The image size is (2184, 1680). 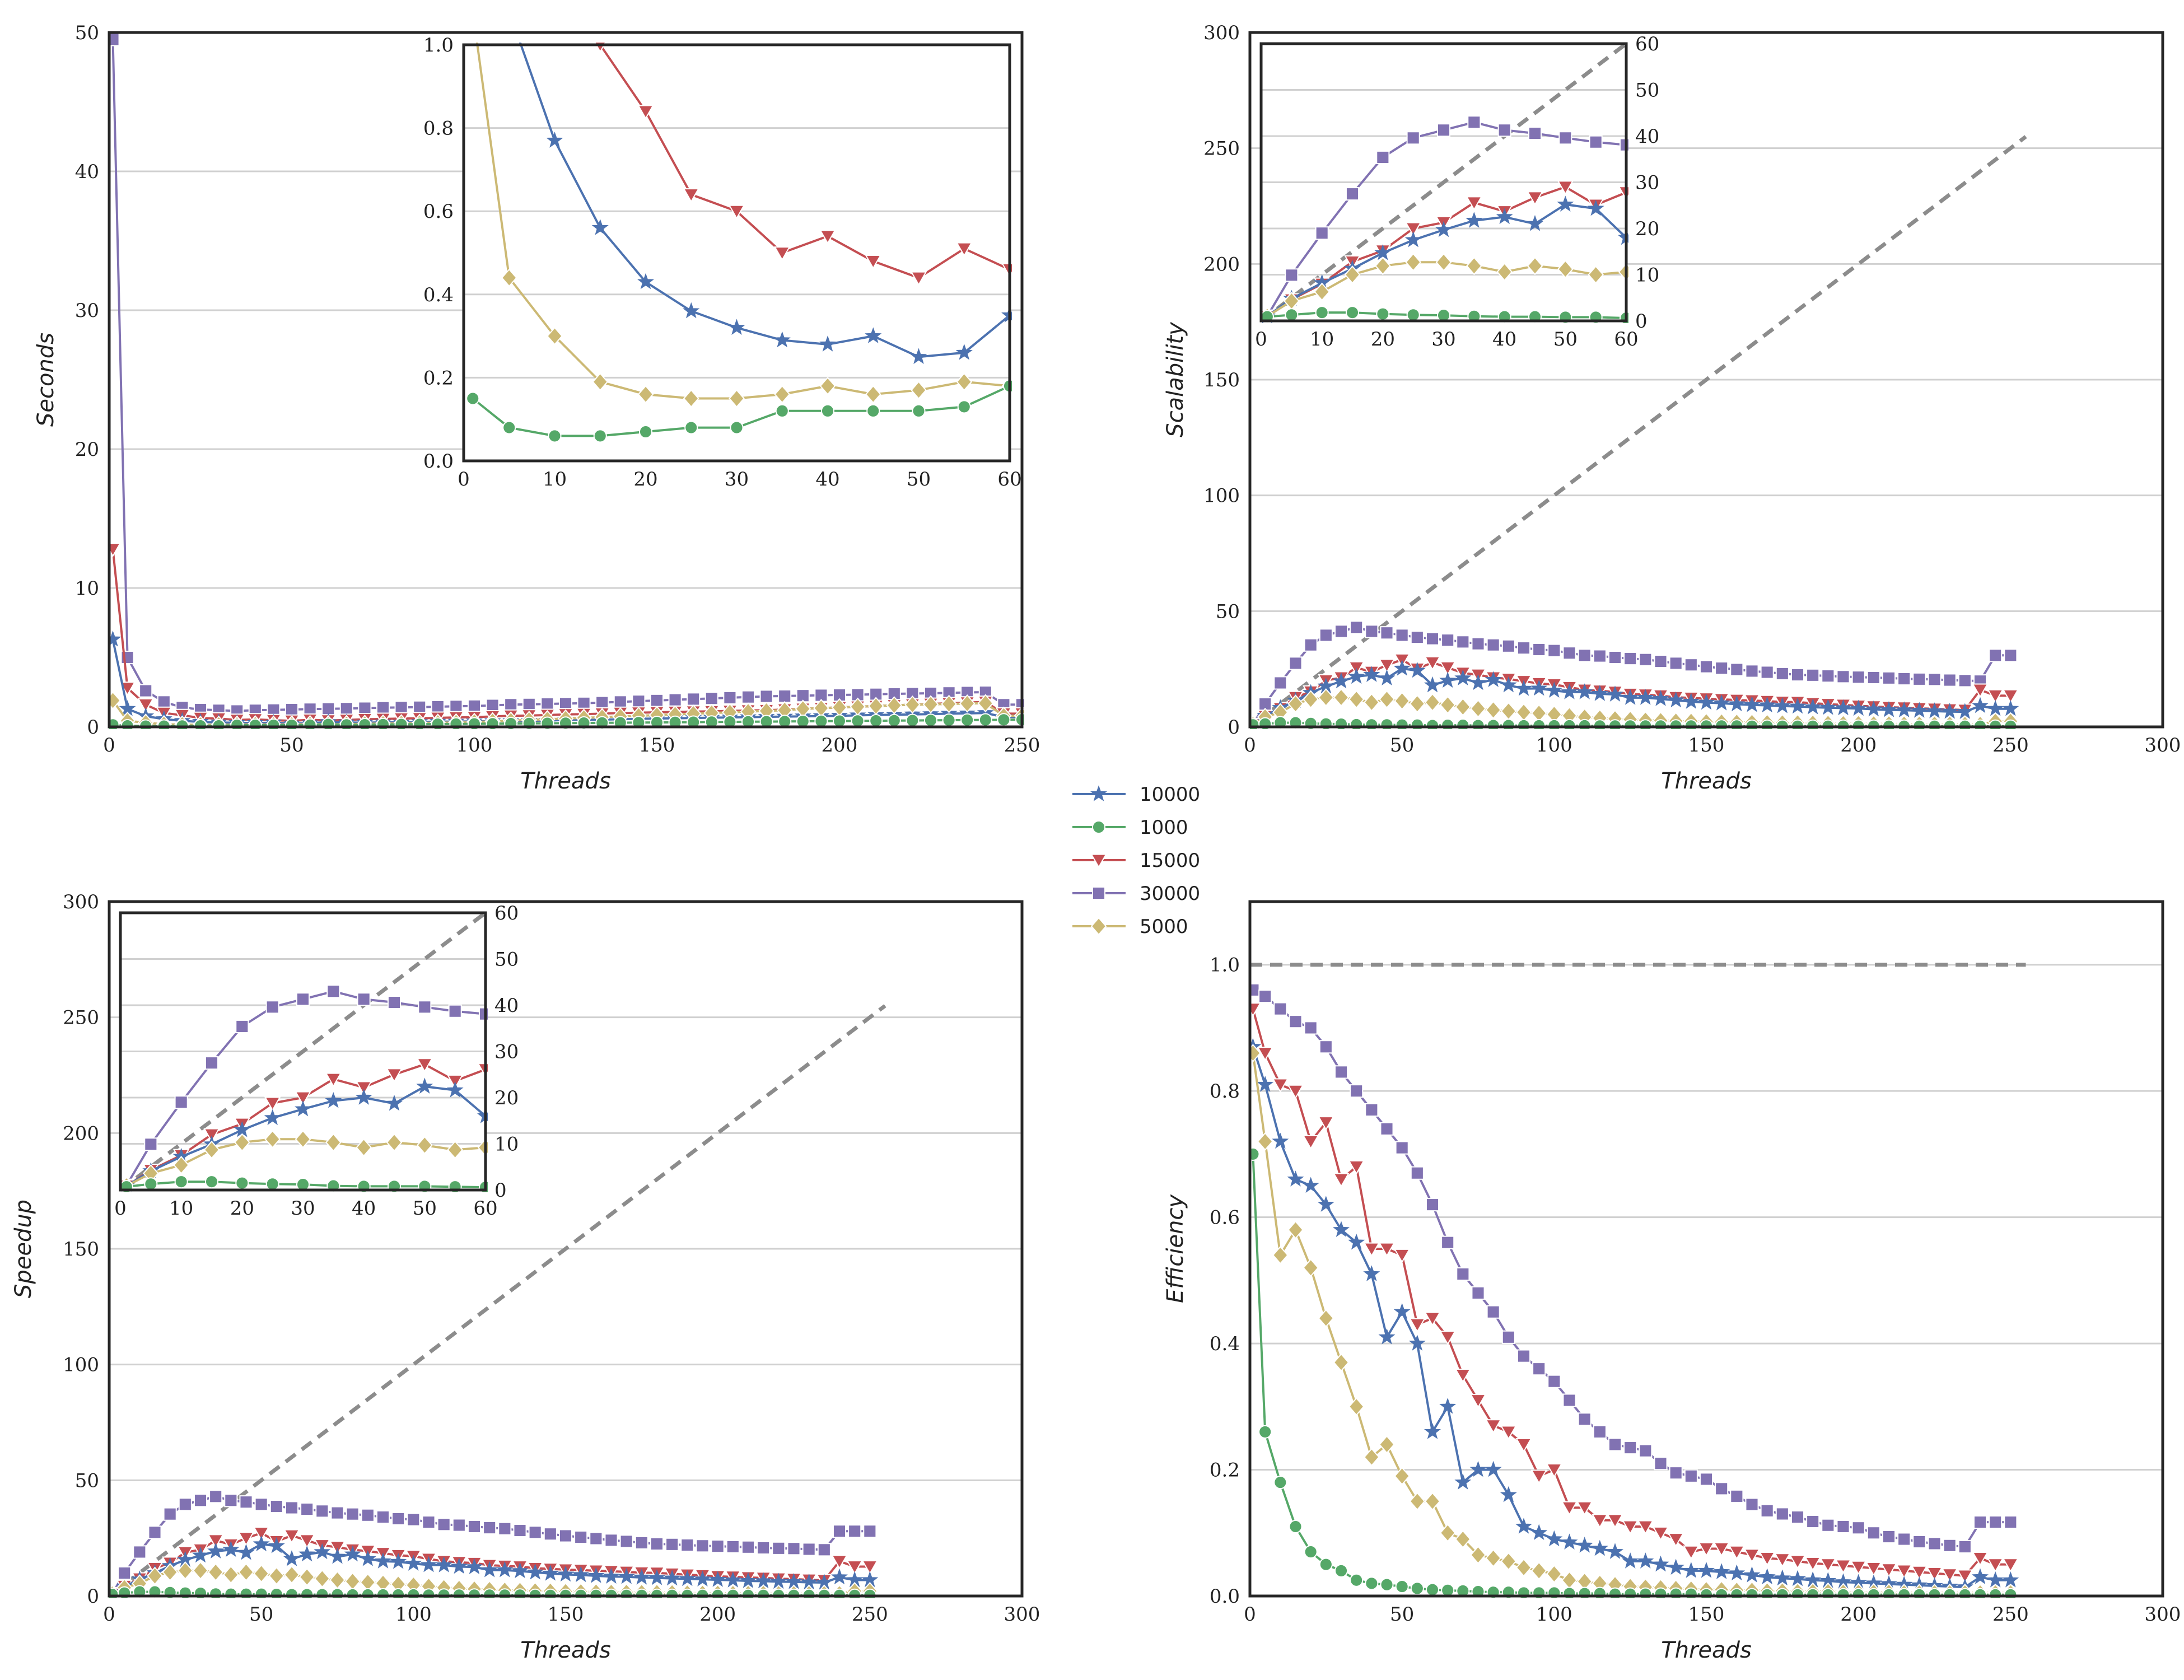 I want to click on ideal-line, so click(x=1638, y=432).